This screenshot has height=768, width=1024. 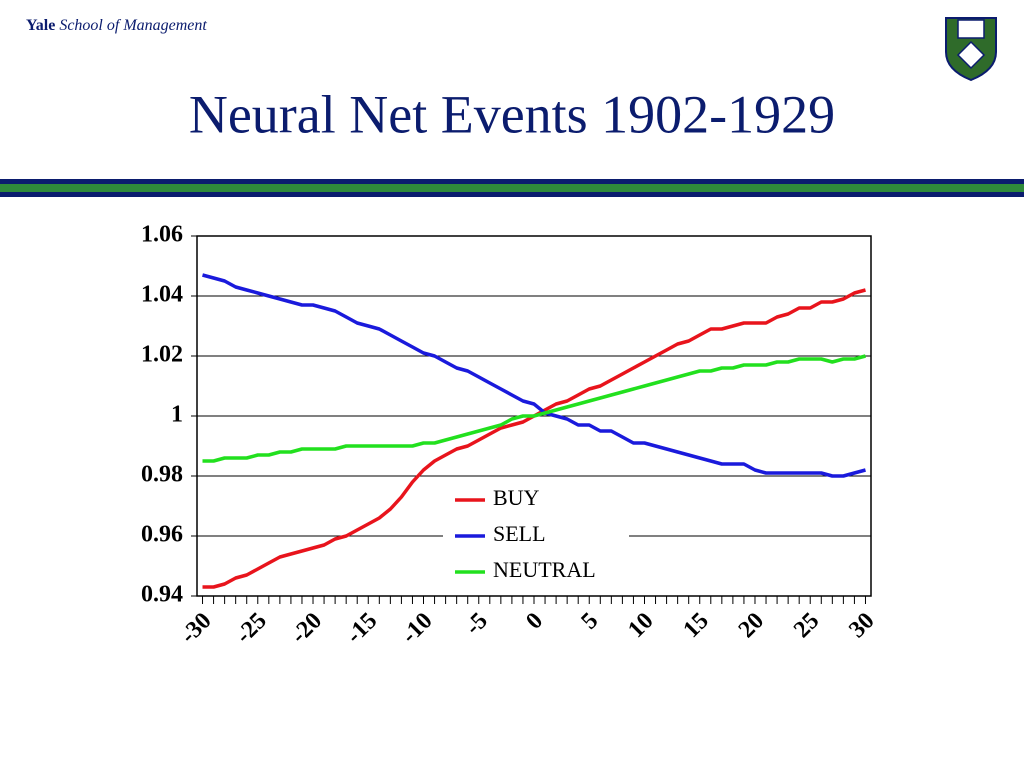 What do you see at coordinates (306, 628) in the screenshot?
I see `x-tick-label: -20` at bounding box center [306, 628].